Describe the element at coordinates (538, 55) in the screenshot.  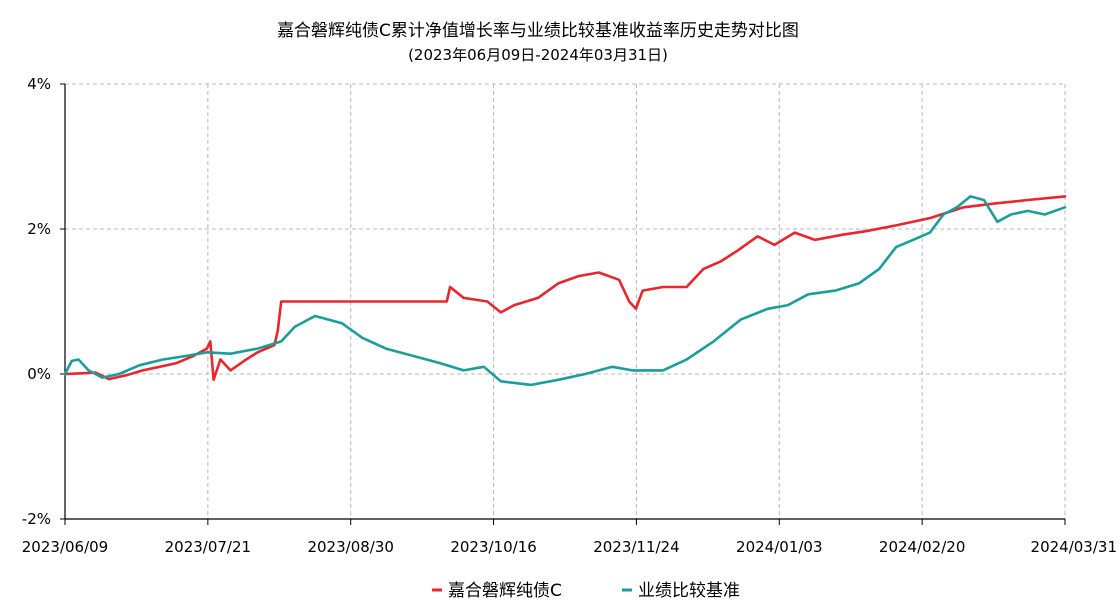
I see `chart-subtitle: (2023年06月09日-2024年03月31日)` at that location.